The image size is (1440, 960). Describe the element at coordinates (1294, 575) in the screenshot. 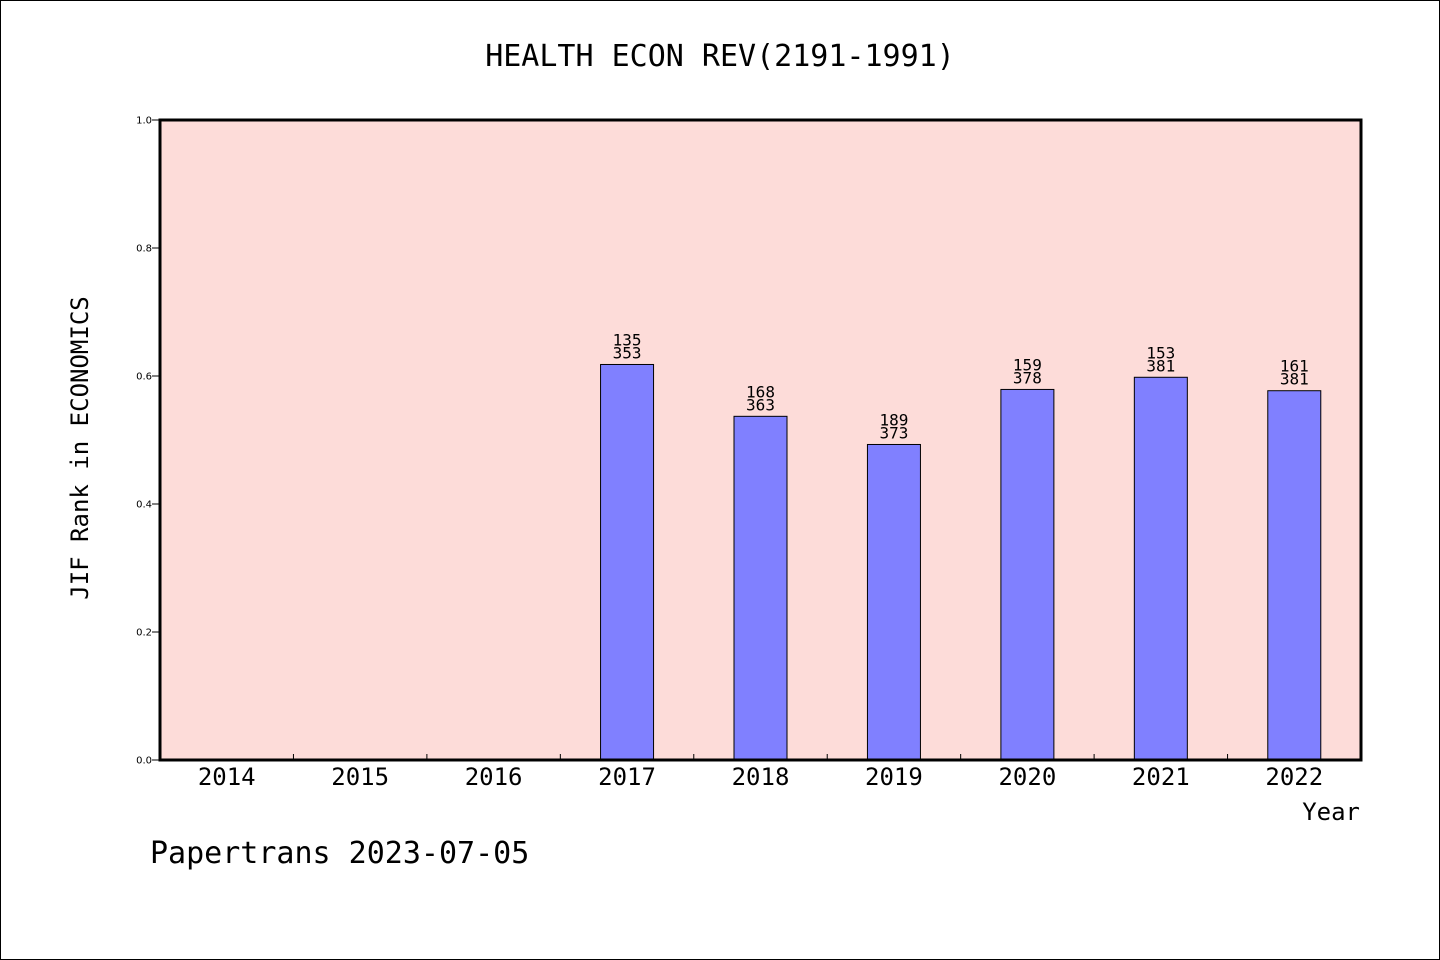

I see `bar-2022` at that location.